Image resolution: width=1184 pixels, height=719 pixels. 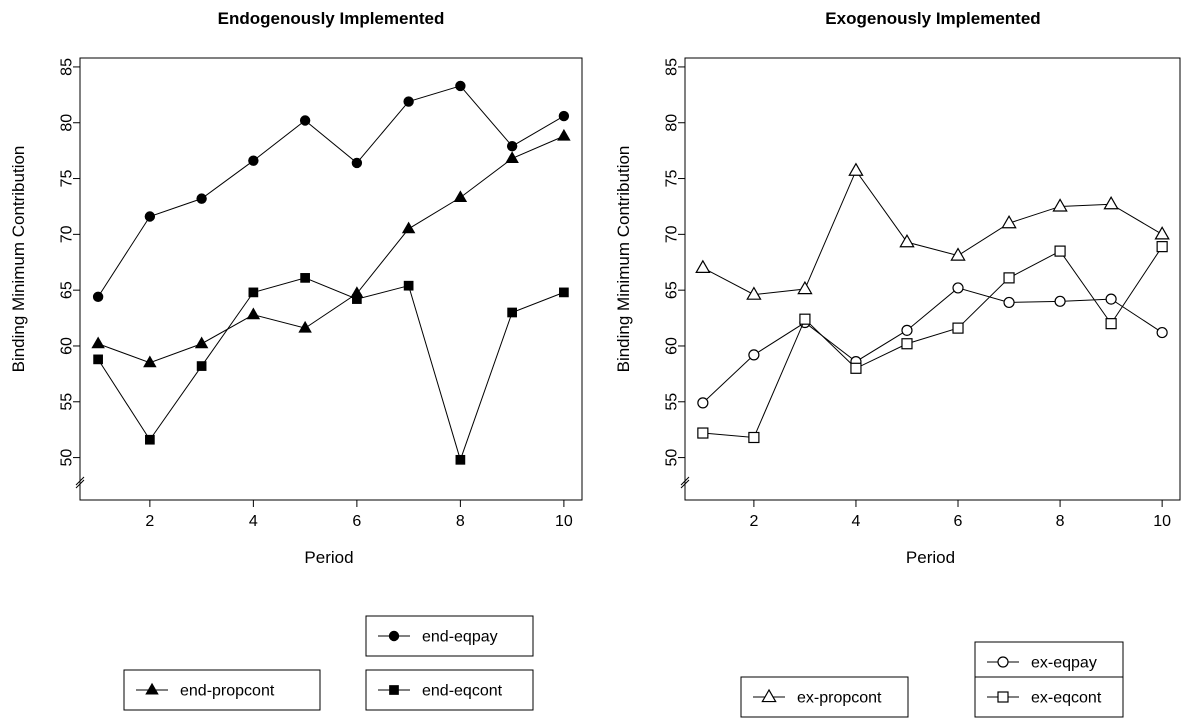 I want to click on chart-title: Endogenously Implemented, so click(x=331, y=18).